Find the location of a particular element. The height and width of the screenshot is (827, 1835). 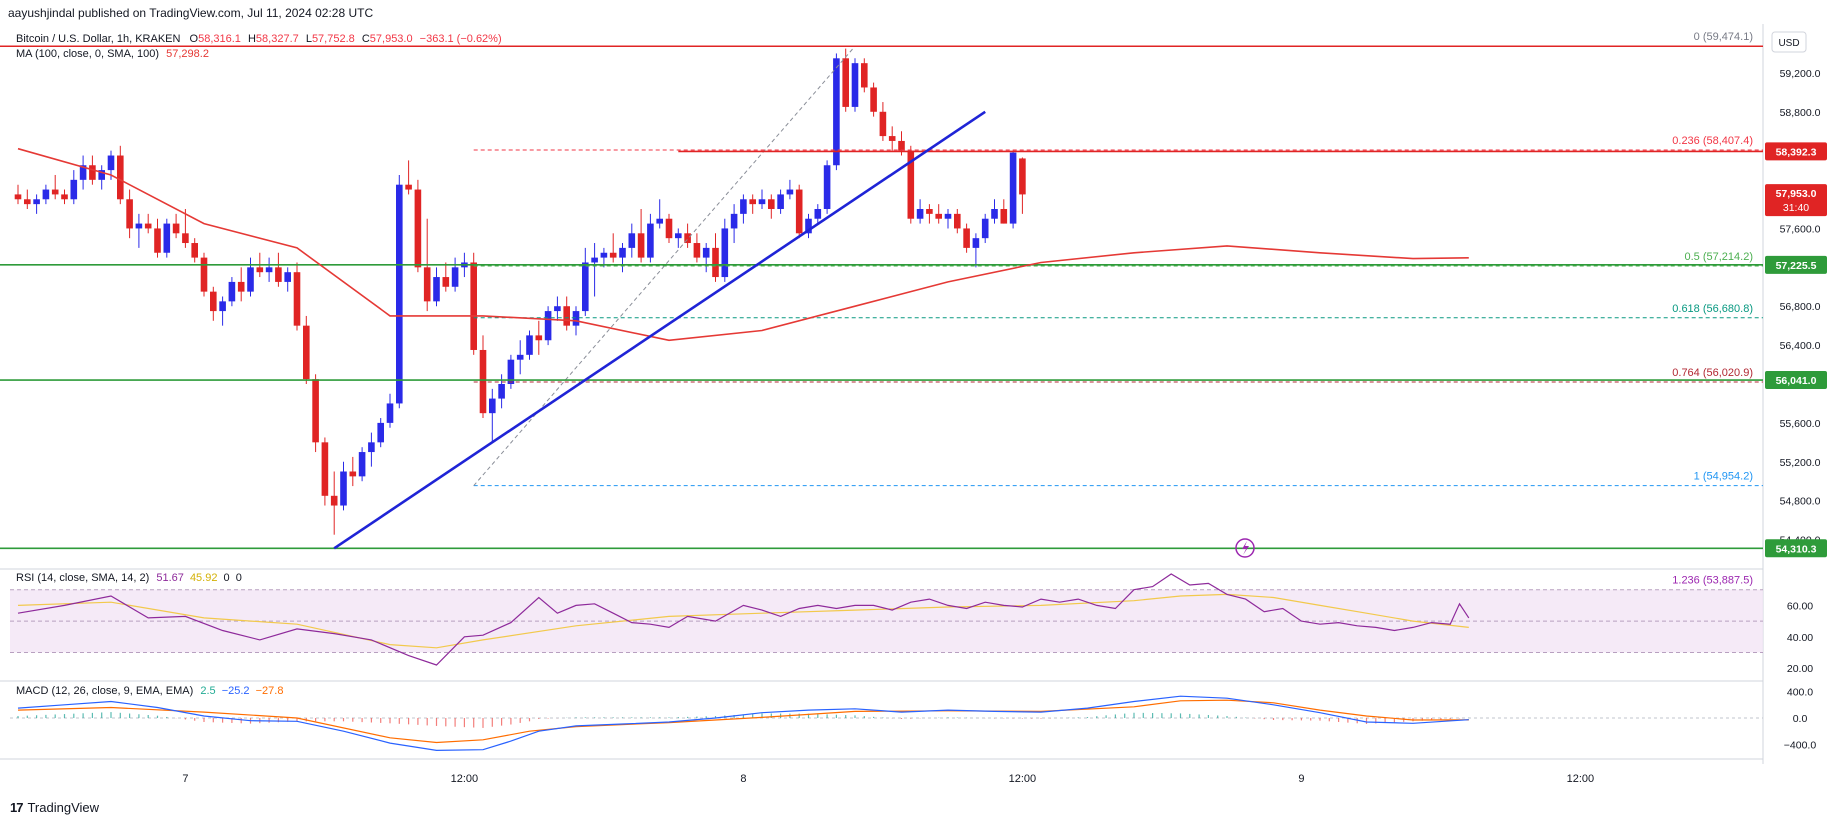

resistance-price-tag-bg is located at coordinates (1796, 151).